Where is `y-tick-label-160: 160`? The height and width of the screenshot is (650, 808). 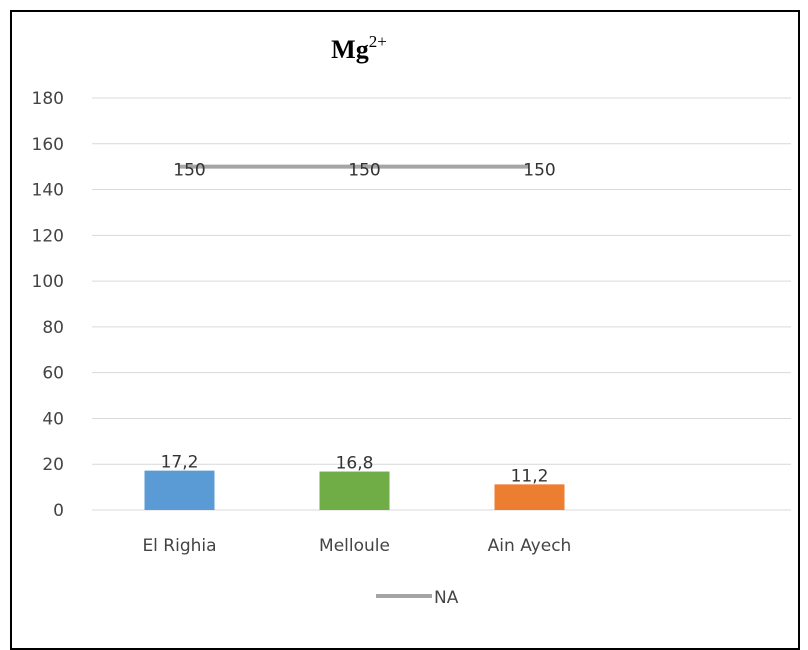
y-tick-label-160: 160 is located at coordinates (48, 145).